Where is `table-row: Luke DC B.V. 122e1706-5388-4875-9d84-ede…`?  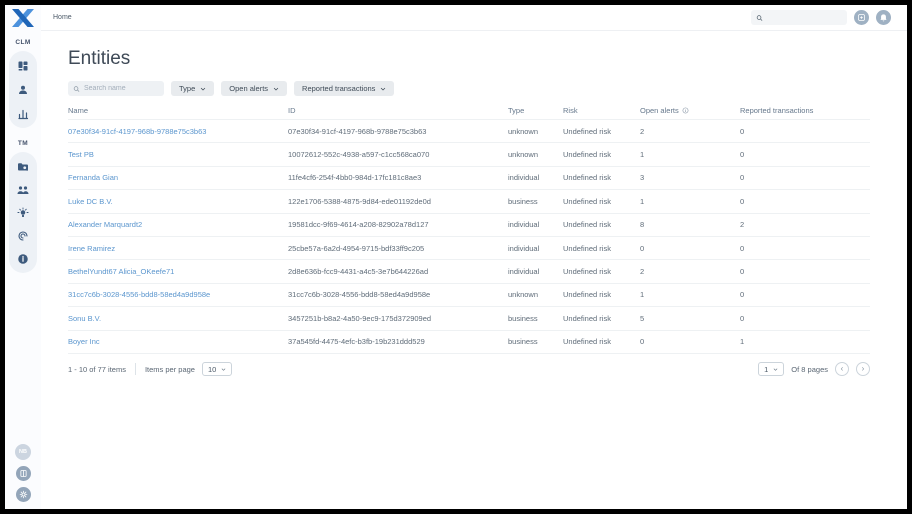
table-row: Luke DC B.V. 122e1706-5388-4875-9d84-ede… is located at coordinates (469, 200).